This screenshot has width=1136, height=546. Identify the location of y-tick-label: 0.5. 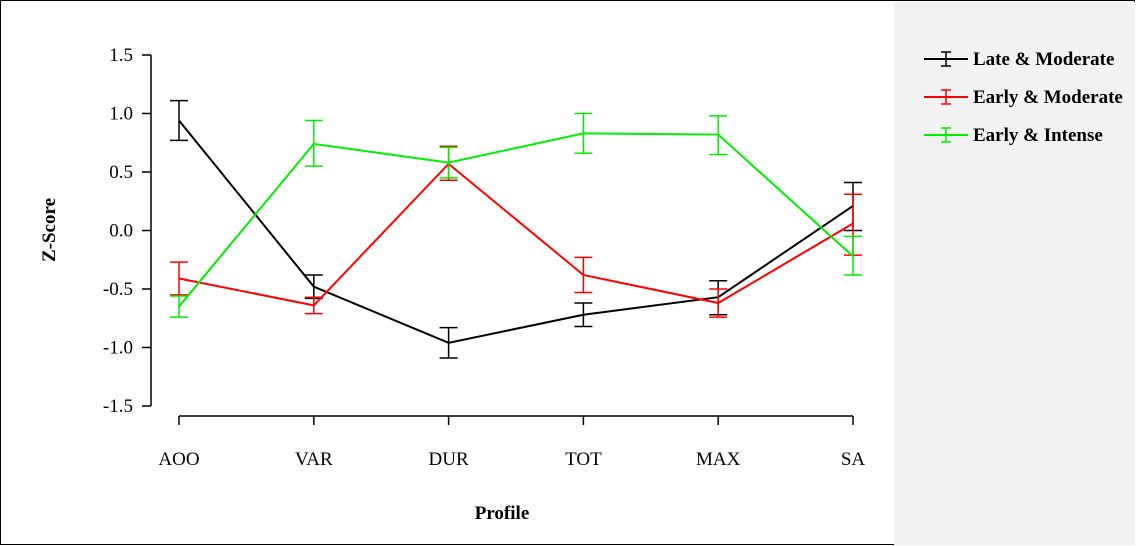
(121, 172).